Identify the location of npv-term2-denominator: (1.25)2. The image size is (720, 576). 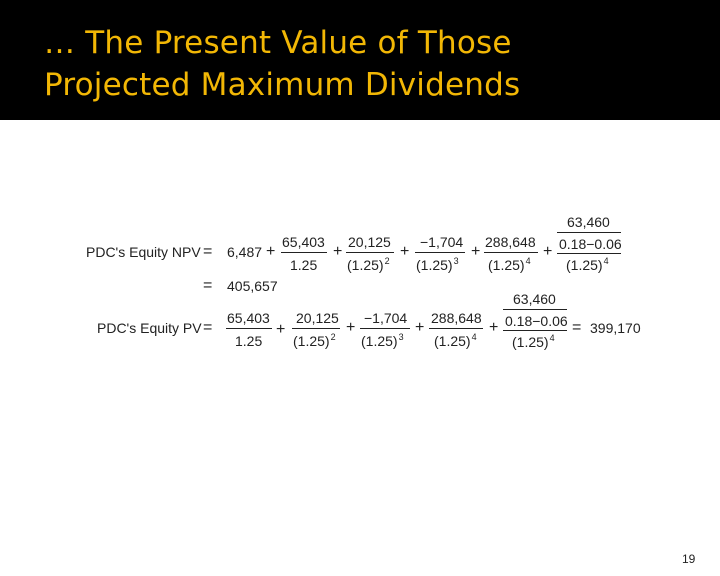
(368, 264).